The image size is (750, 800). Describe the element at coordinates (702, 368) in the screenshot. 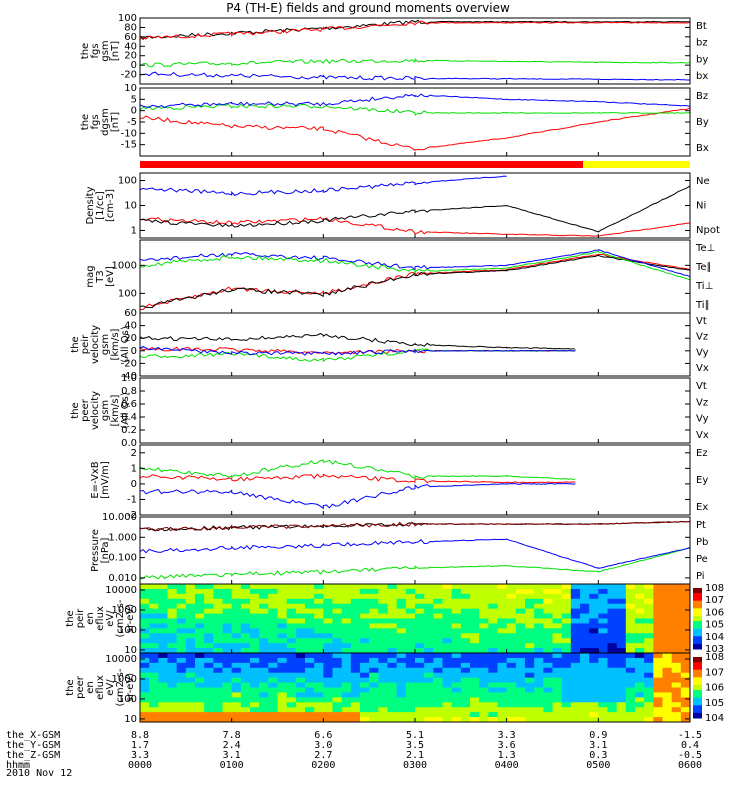

I see `legend-label: Vx` at that location.